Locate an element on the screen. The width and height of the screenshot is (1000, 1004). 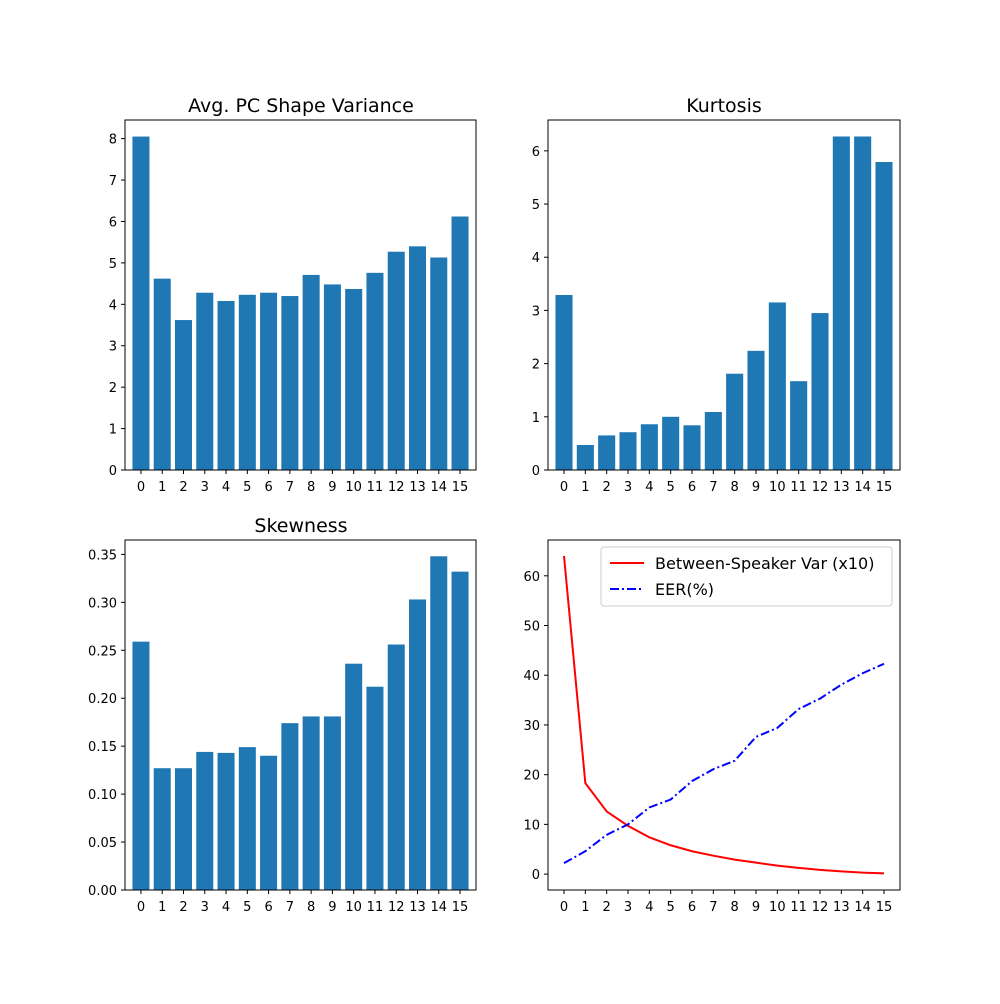
kurtosis-chart-title: Kurtosis is located at coordinates (724, 106).